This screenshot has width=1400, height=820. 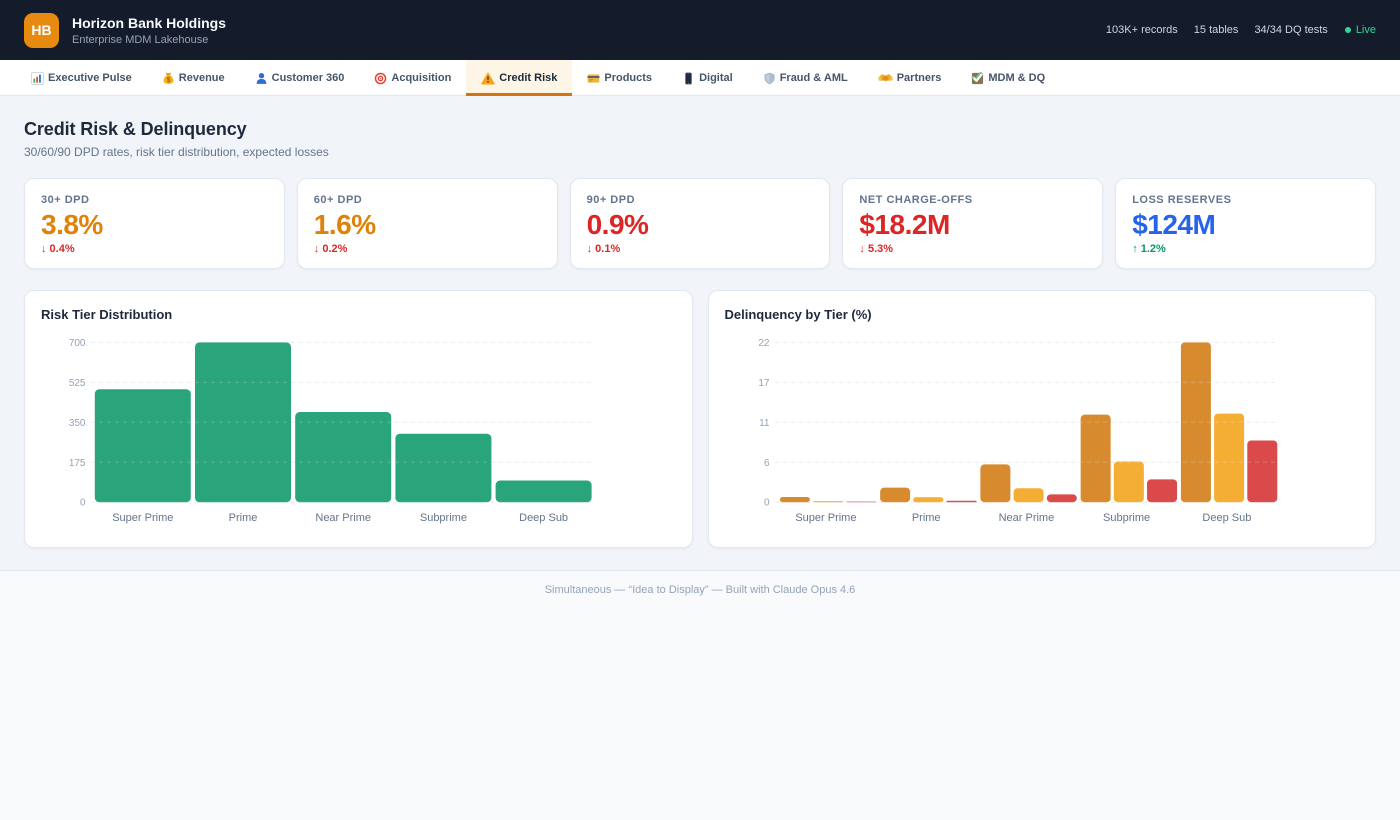 I want to click on svg-text: 525, so click(x=77, y=383).